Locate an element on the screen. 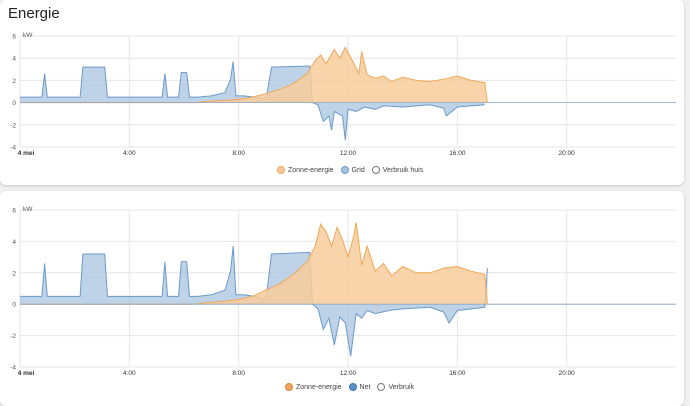  legend-item-net: Net is located at coordinates (359, 387).